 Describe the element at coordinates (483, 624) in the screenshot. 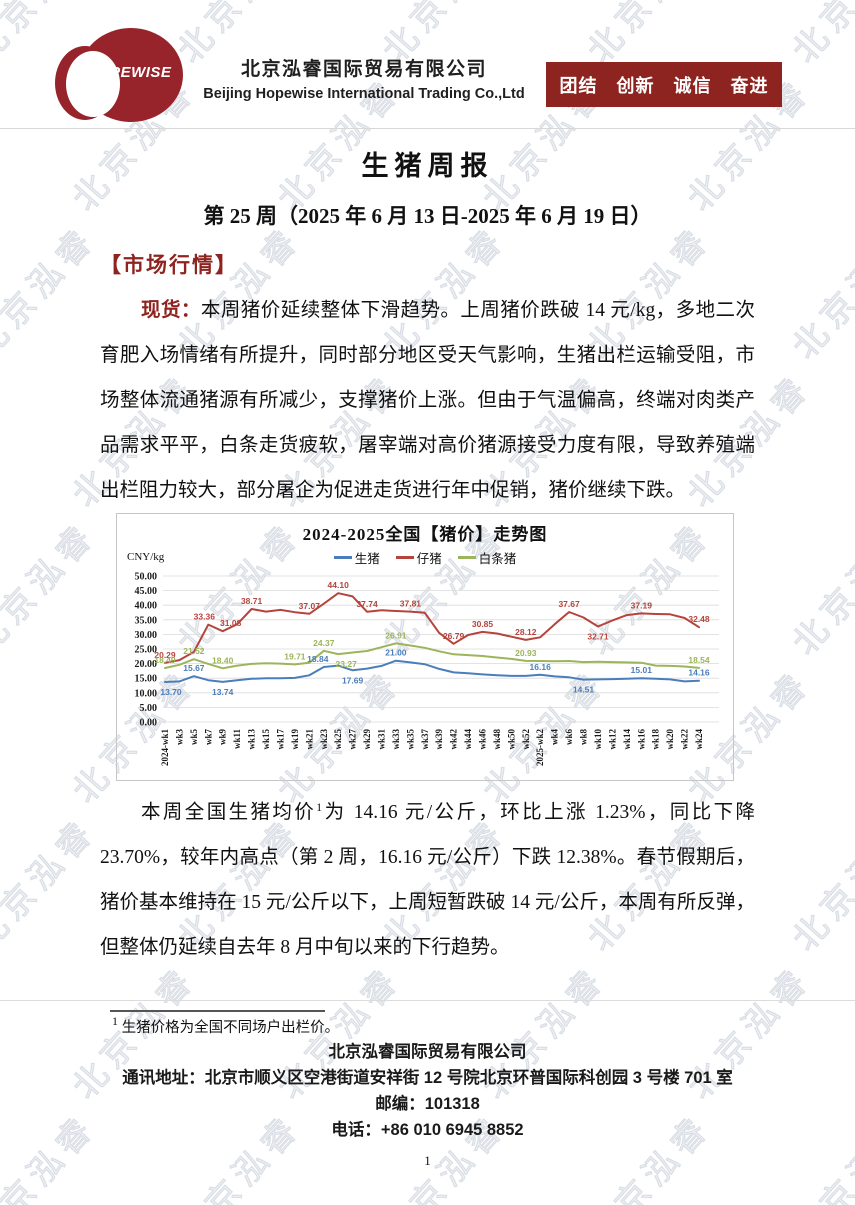

I see `svg-text: 30.85` at that location.